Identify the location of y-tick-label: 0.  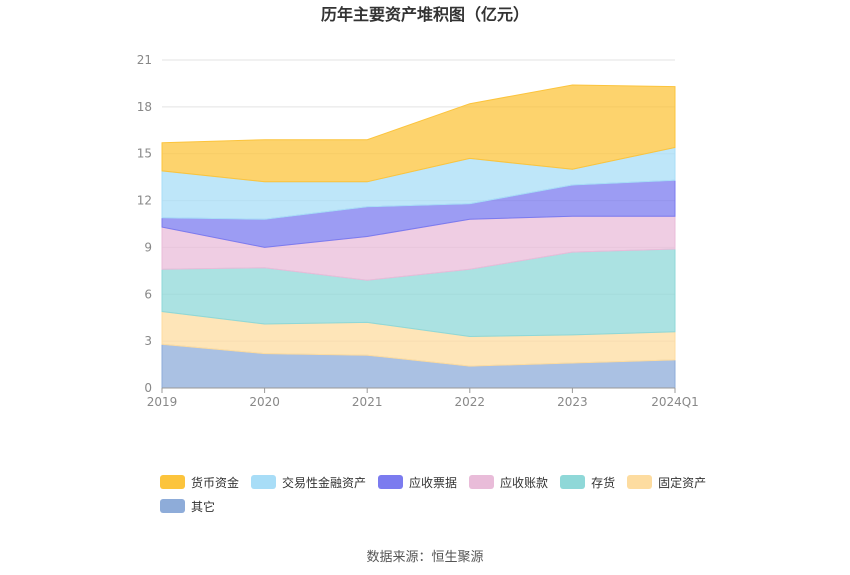
(148, 388).